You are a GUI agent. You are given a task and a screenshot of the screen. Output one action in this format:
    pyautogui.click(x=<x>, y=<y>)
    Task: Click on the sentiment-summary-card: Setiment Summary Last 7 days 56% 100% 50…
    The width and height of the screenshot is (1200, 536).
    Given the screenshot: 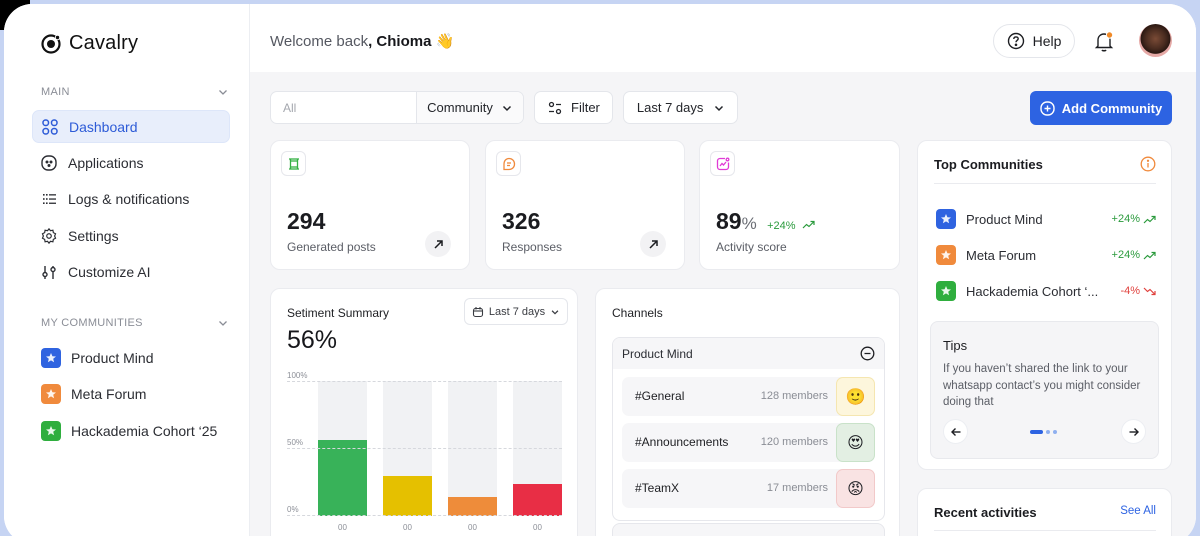 What is the action you would take?
    pyautogui.click(x=424, y=412)
    